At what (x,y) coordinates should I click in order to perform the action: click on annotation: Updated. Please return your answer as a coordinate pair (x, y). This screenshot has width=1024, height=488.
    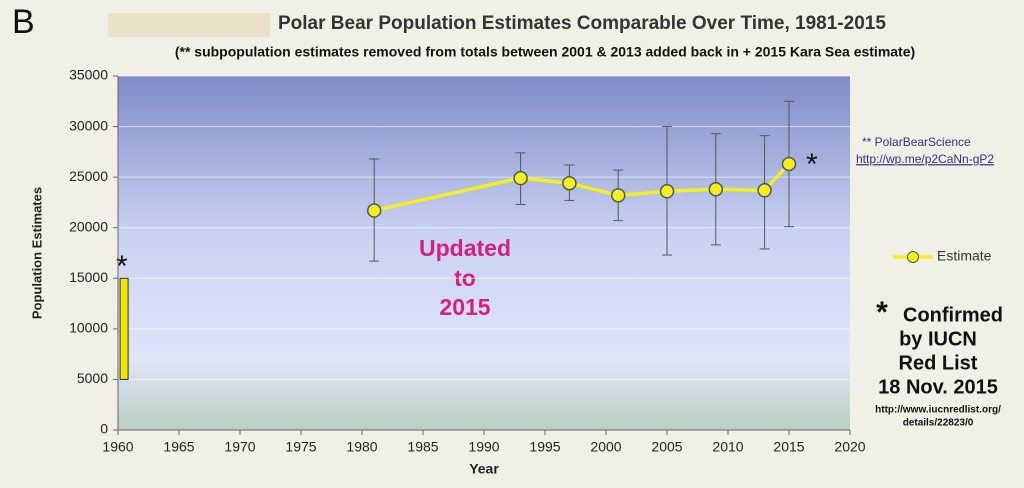
    Looking at the image, I should click on (465, 248).